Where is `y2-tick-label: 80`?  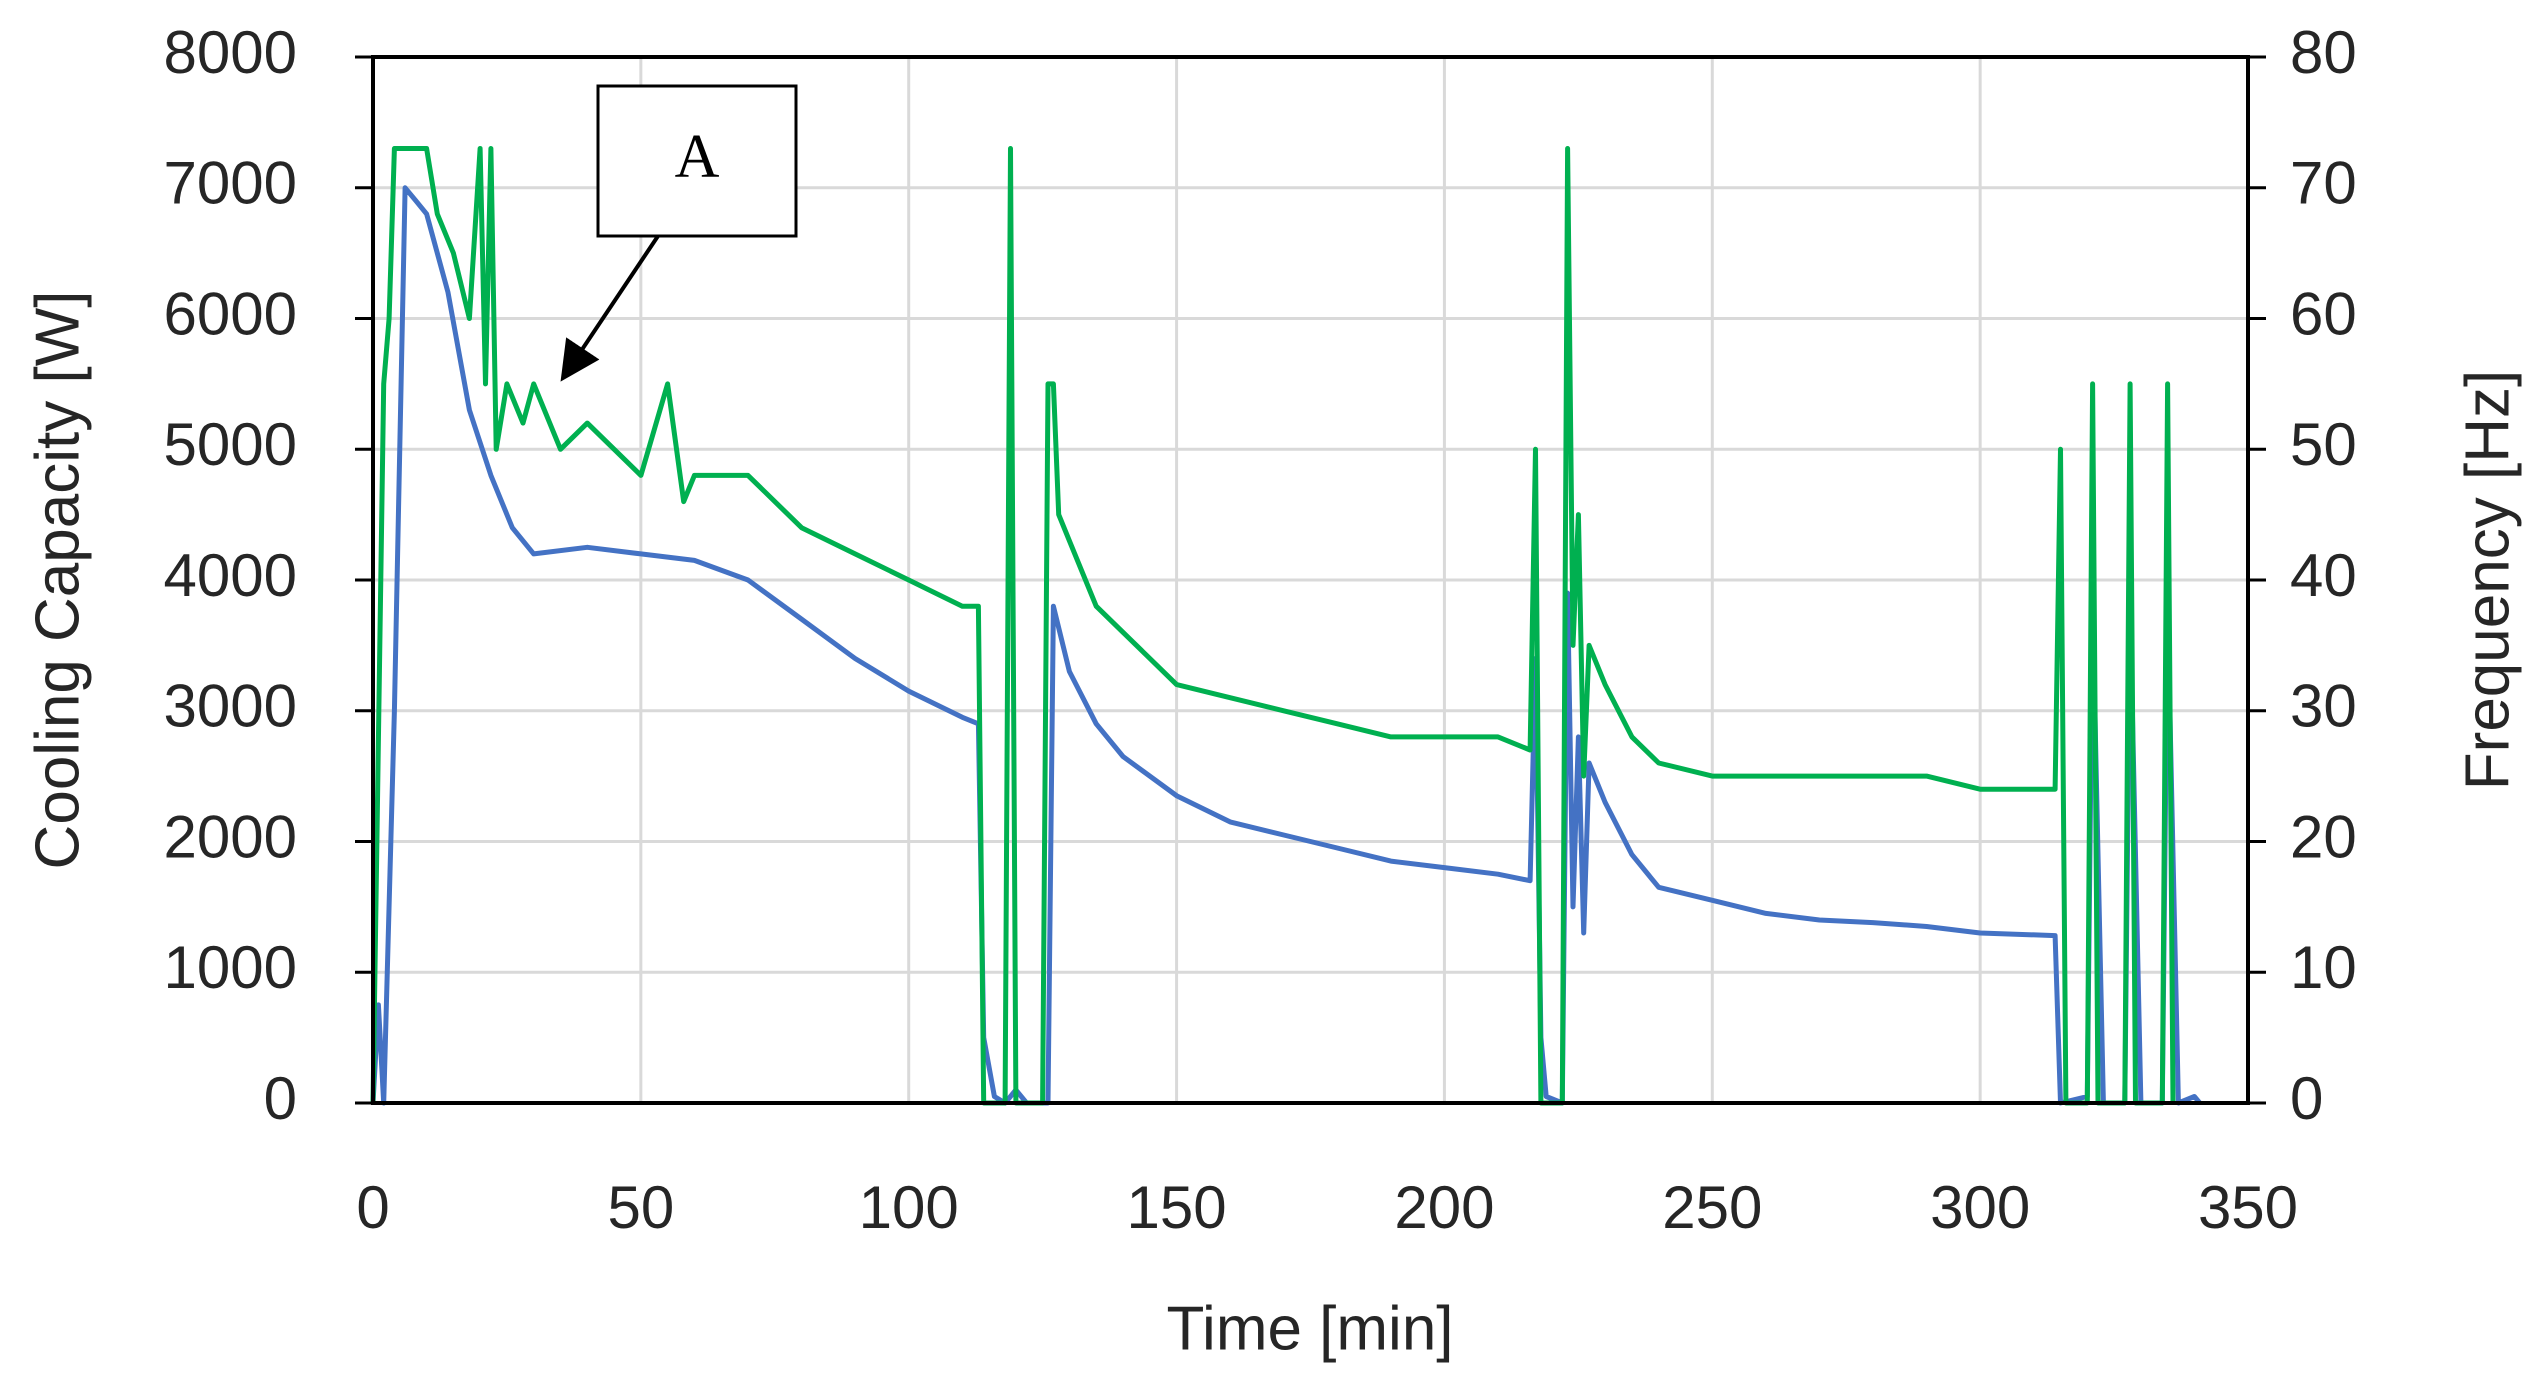 y2-tick-label: 80 is located at coordinates (2323, 52).